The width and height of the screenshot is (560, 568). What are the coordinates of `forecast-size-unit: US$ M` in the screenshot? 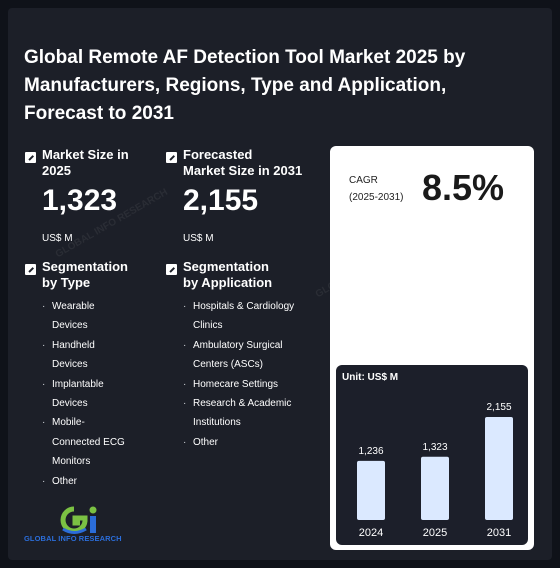 It's located at (198, 238).